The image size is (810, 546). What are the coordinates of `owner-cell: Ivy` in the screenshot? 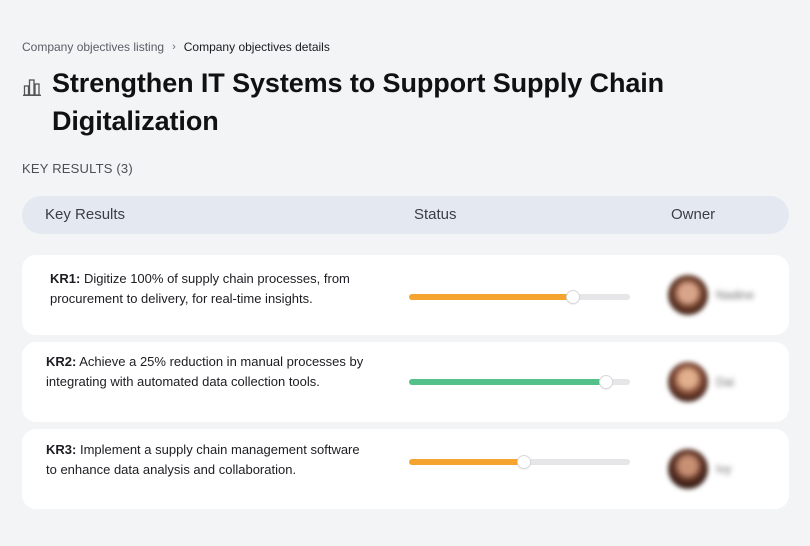 It's located at (699, 469).